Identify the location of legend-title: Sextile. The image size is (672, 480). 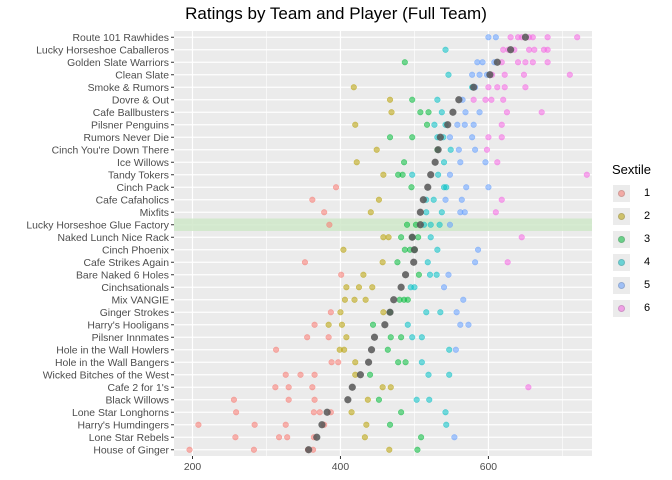
(632, 169).